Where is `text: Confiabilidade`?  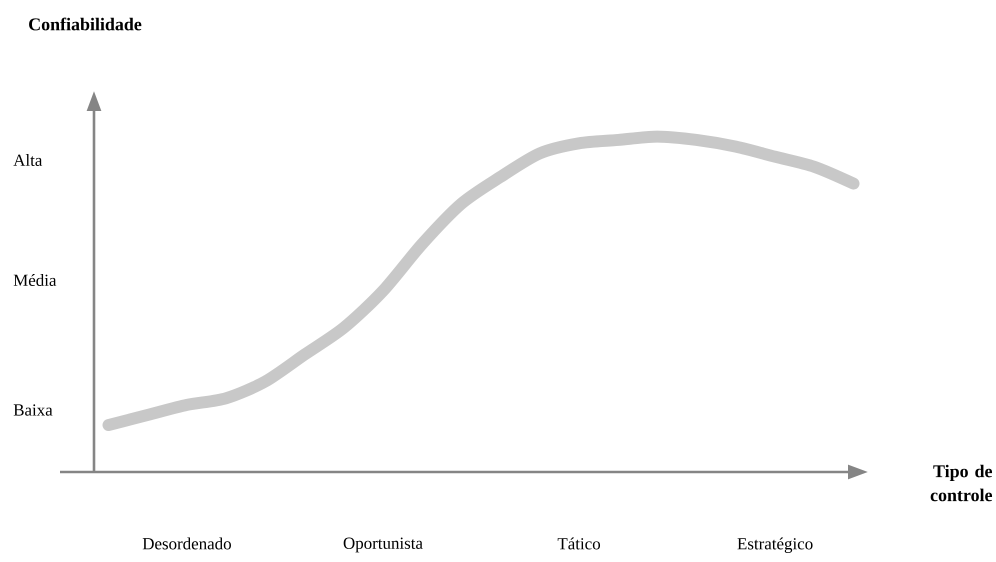 text: Confiabilidade is located at coordinates (85, 24).